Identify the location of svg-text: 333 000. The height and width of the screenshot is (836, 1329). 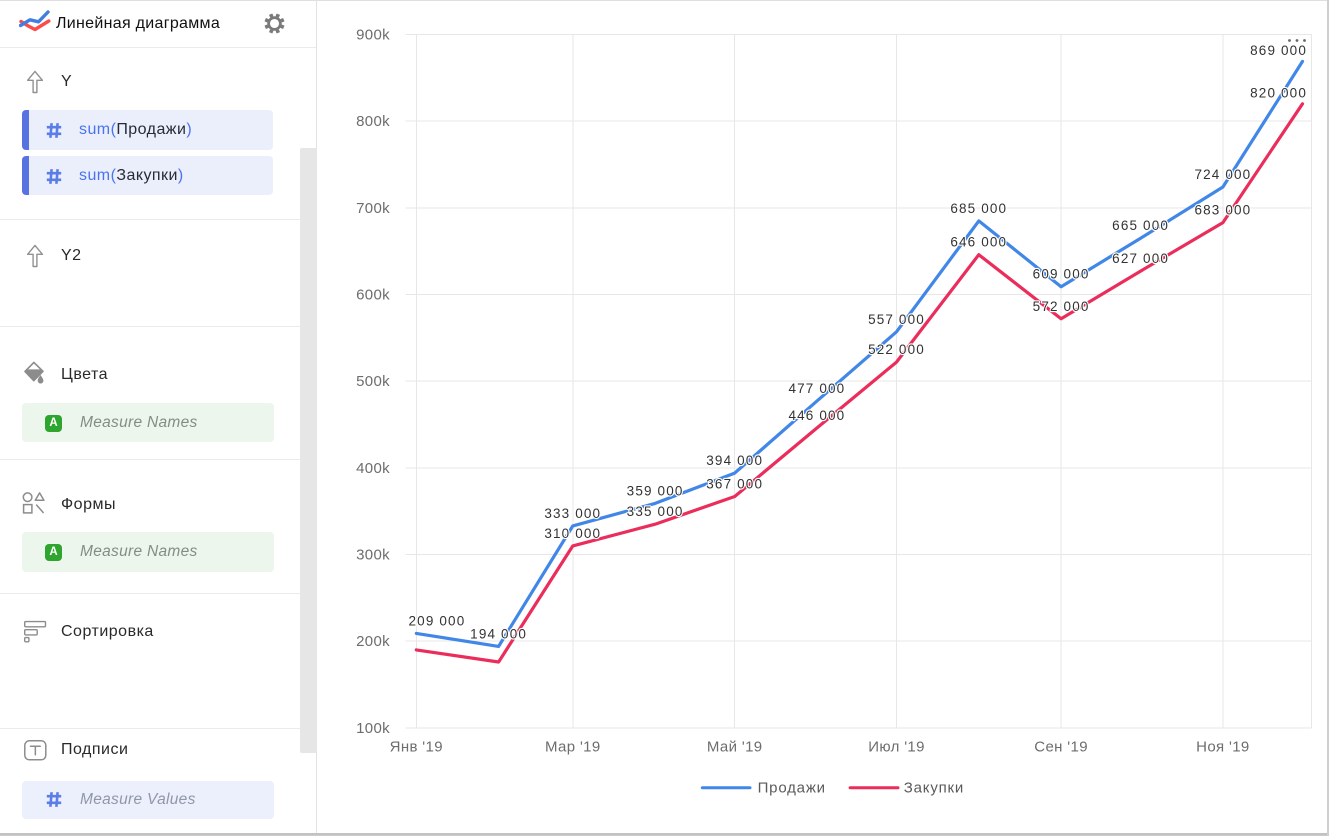
(572, 513).